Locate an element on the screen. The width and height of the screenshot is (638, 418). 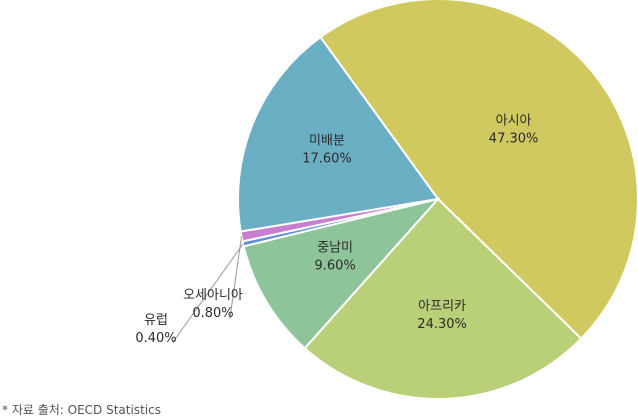
slice-label-2: 중남미 is located at coordinates (335, 248).